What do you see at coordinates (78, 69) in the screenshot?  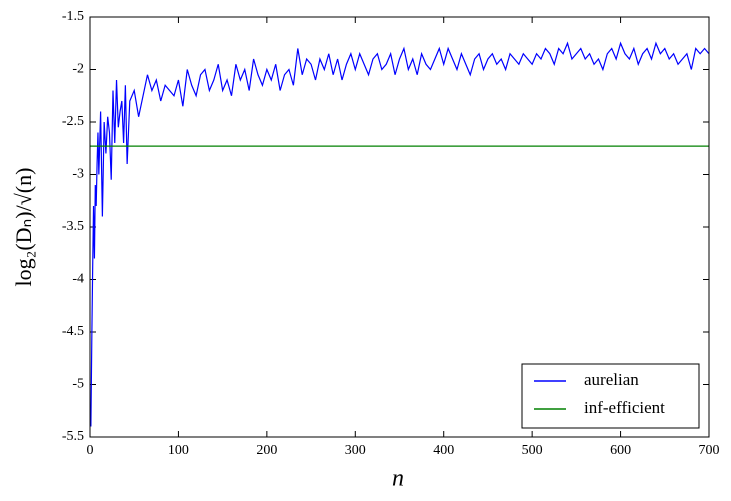 I see `y-tick-label: -2` at bounding box center [78, 69].